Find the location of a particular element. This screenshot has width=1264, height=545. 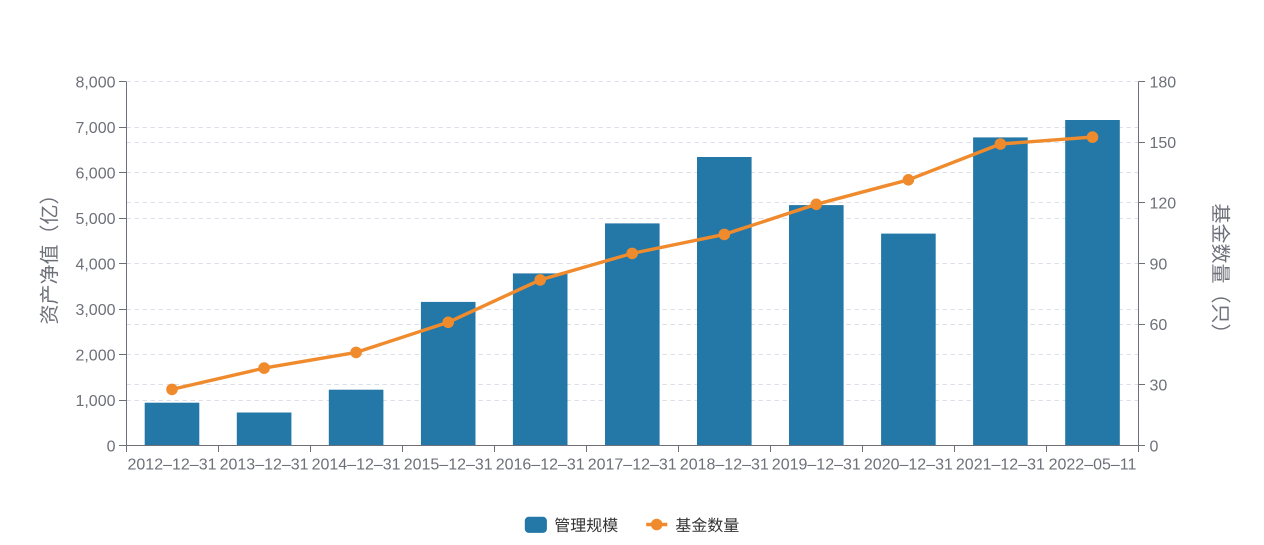

svg-text: 8,000 is located at coordinates (95, 82).